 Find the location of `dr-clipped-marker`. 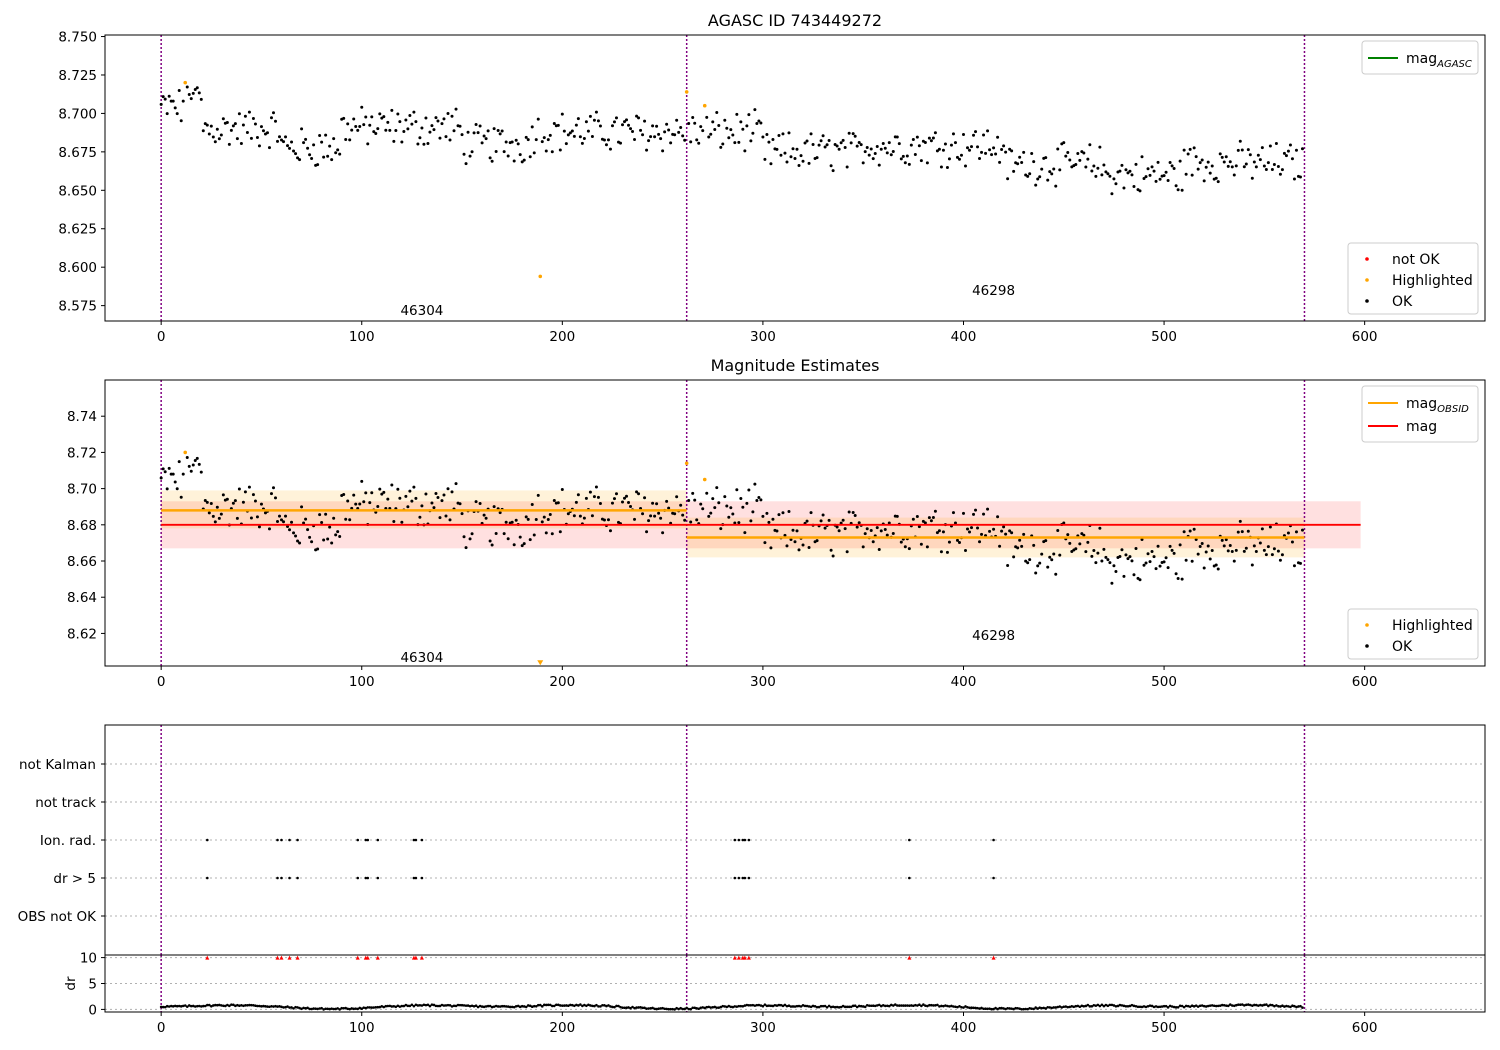

dr-clipped-marker is located at coordinates (734, 957).